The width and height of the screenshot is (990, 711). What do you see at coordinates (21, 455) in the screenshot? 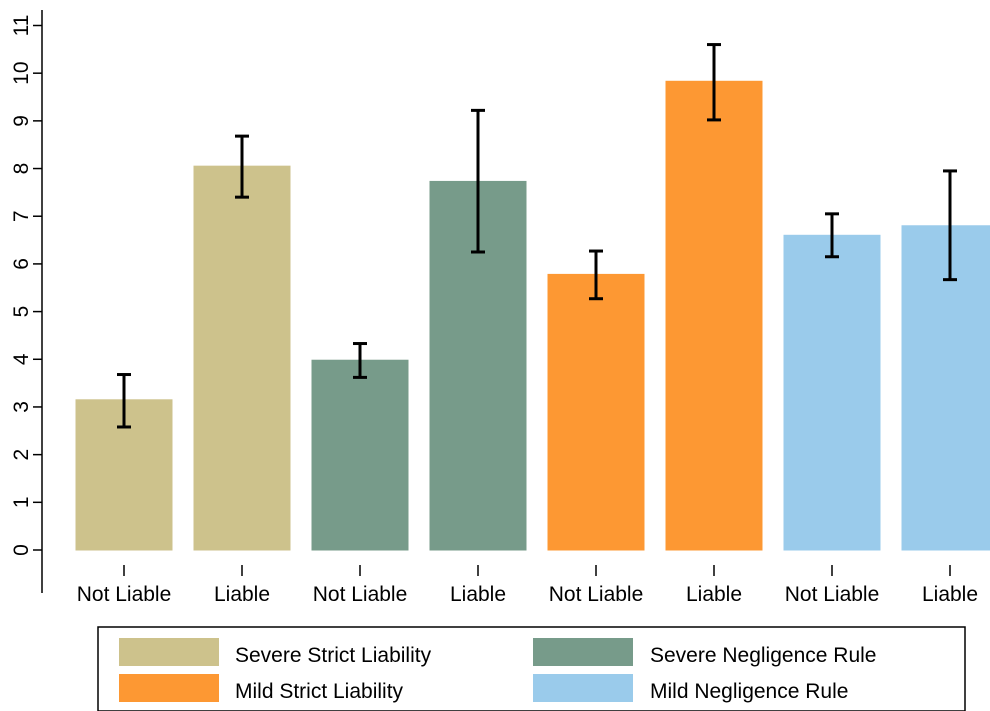
I see `y-tick-label: 2` at bounding box center [21, 455].